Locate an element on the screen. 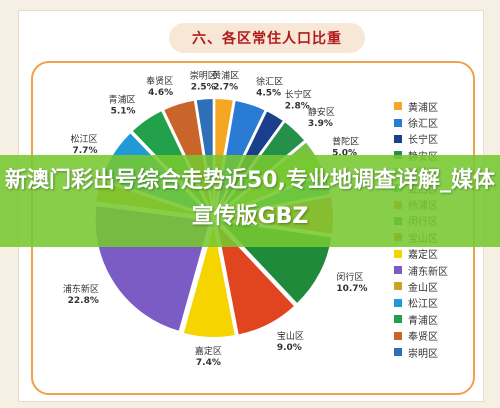  slice-value-label: 5.0% is located at coordinates (344, 154).